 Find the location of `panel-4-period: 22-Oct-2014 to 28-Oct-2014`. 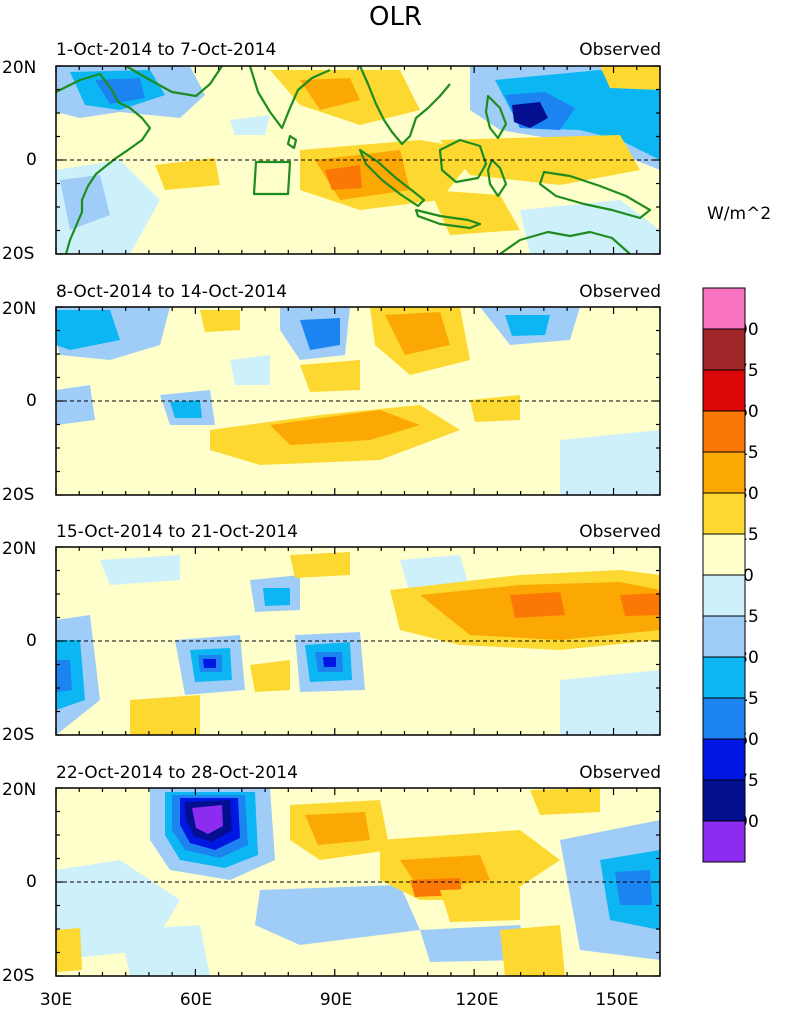

panel-4-period: 22-Oct-2014 to 28-Oct-2014 is located at coordinates (177, 773).